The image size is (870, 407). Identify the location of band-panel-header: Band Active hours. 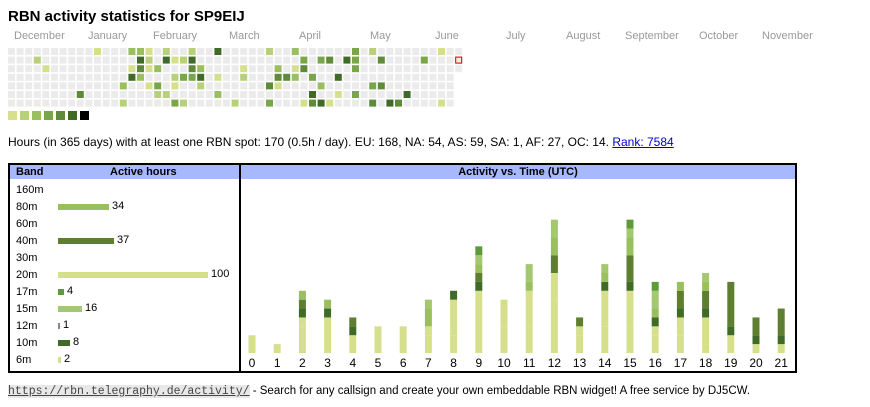
(125, 172).